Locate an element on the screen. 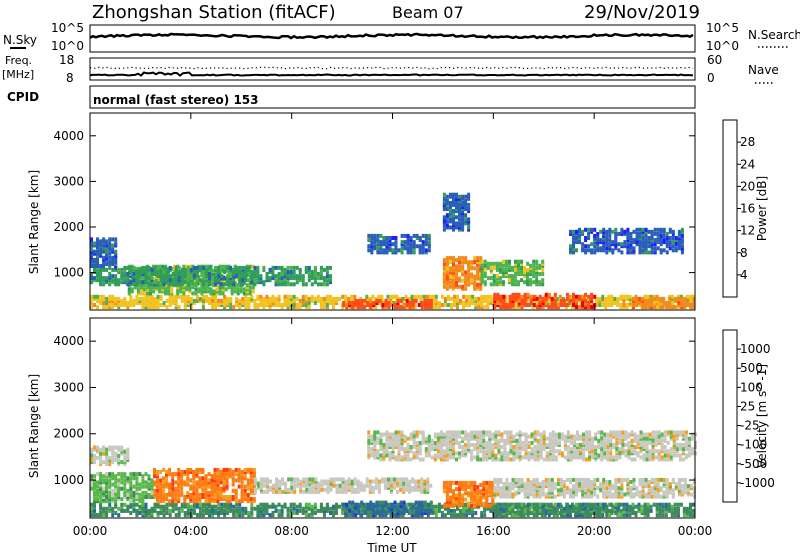 This screenshot has height=554, width=800. nsky-label: N.Sky is located at coordinates (20, 40).